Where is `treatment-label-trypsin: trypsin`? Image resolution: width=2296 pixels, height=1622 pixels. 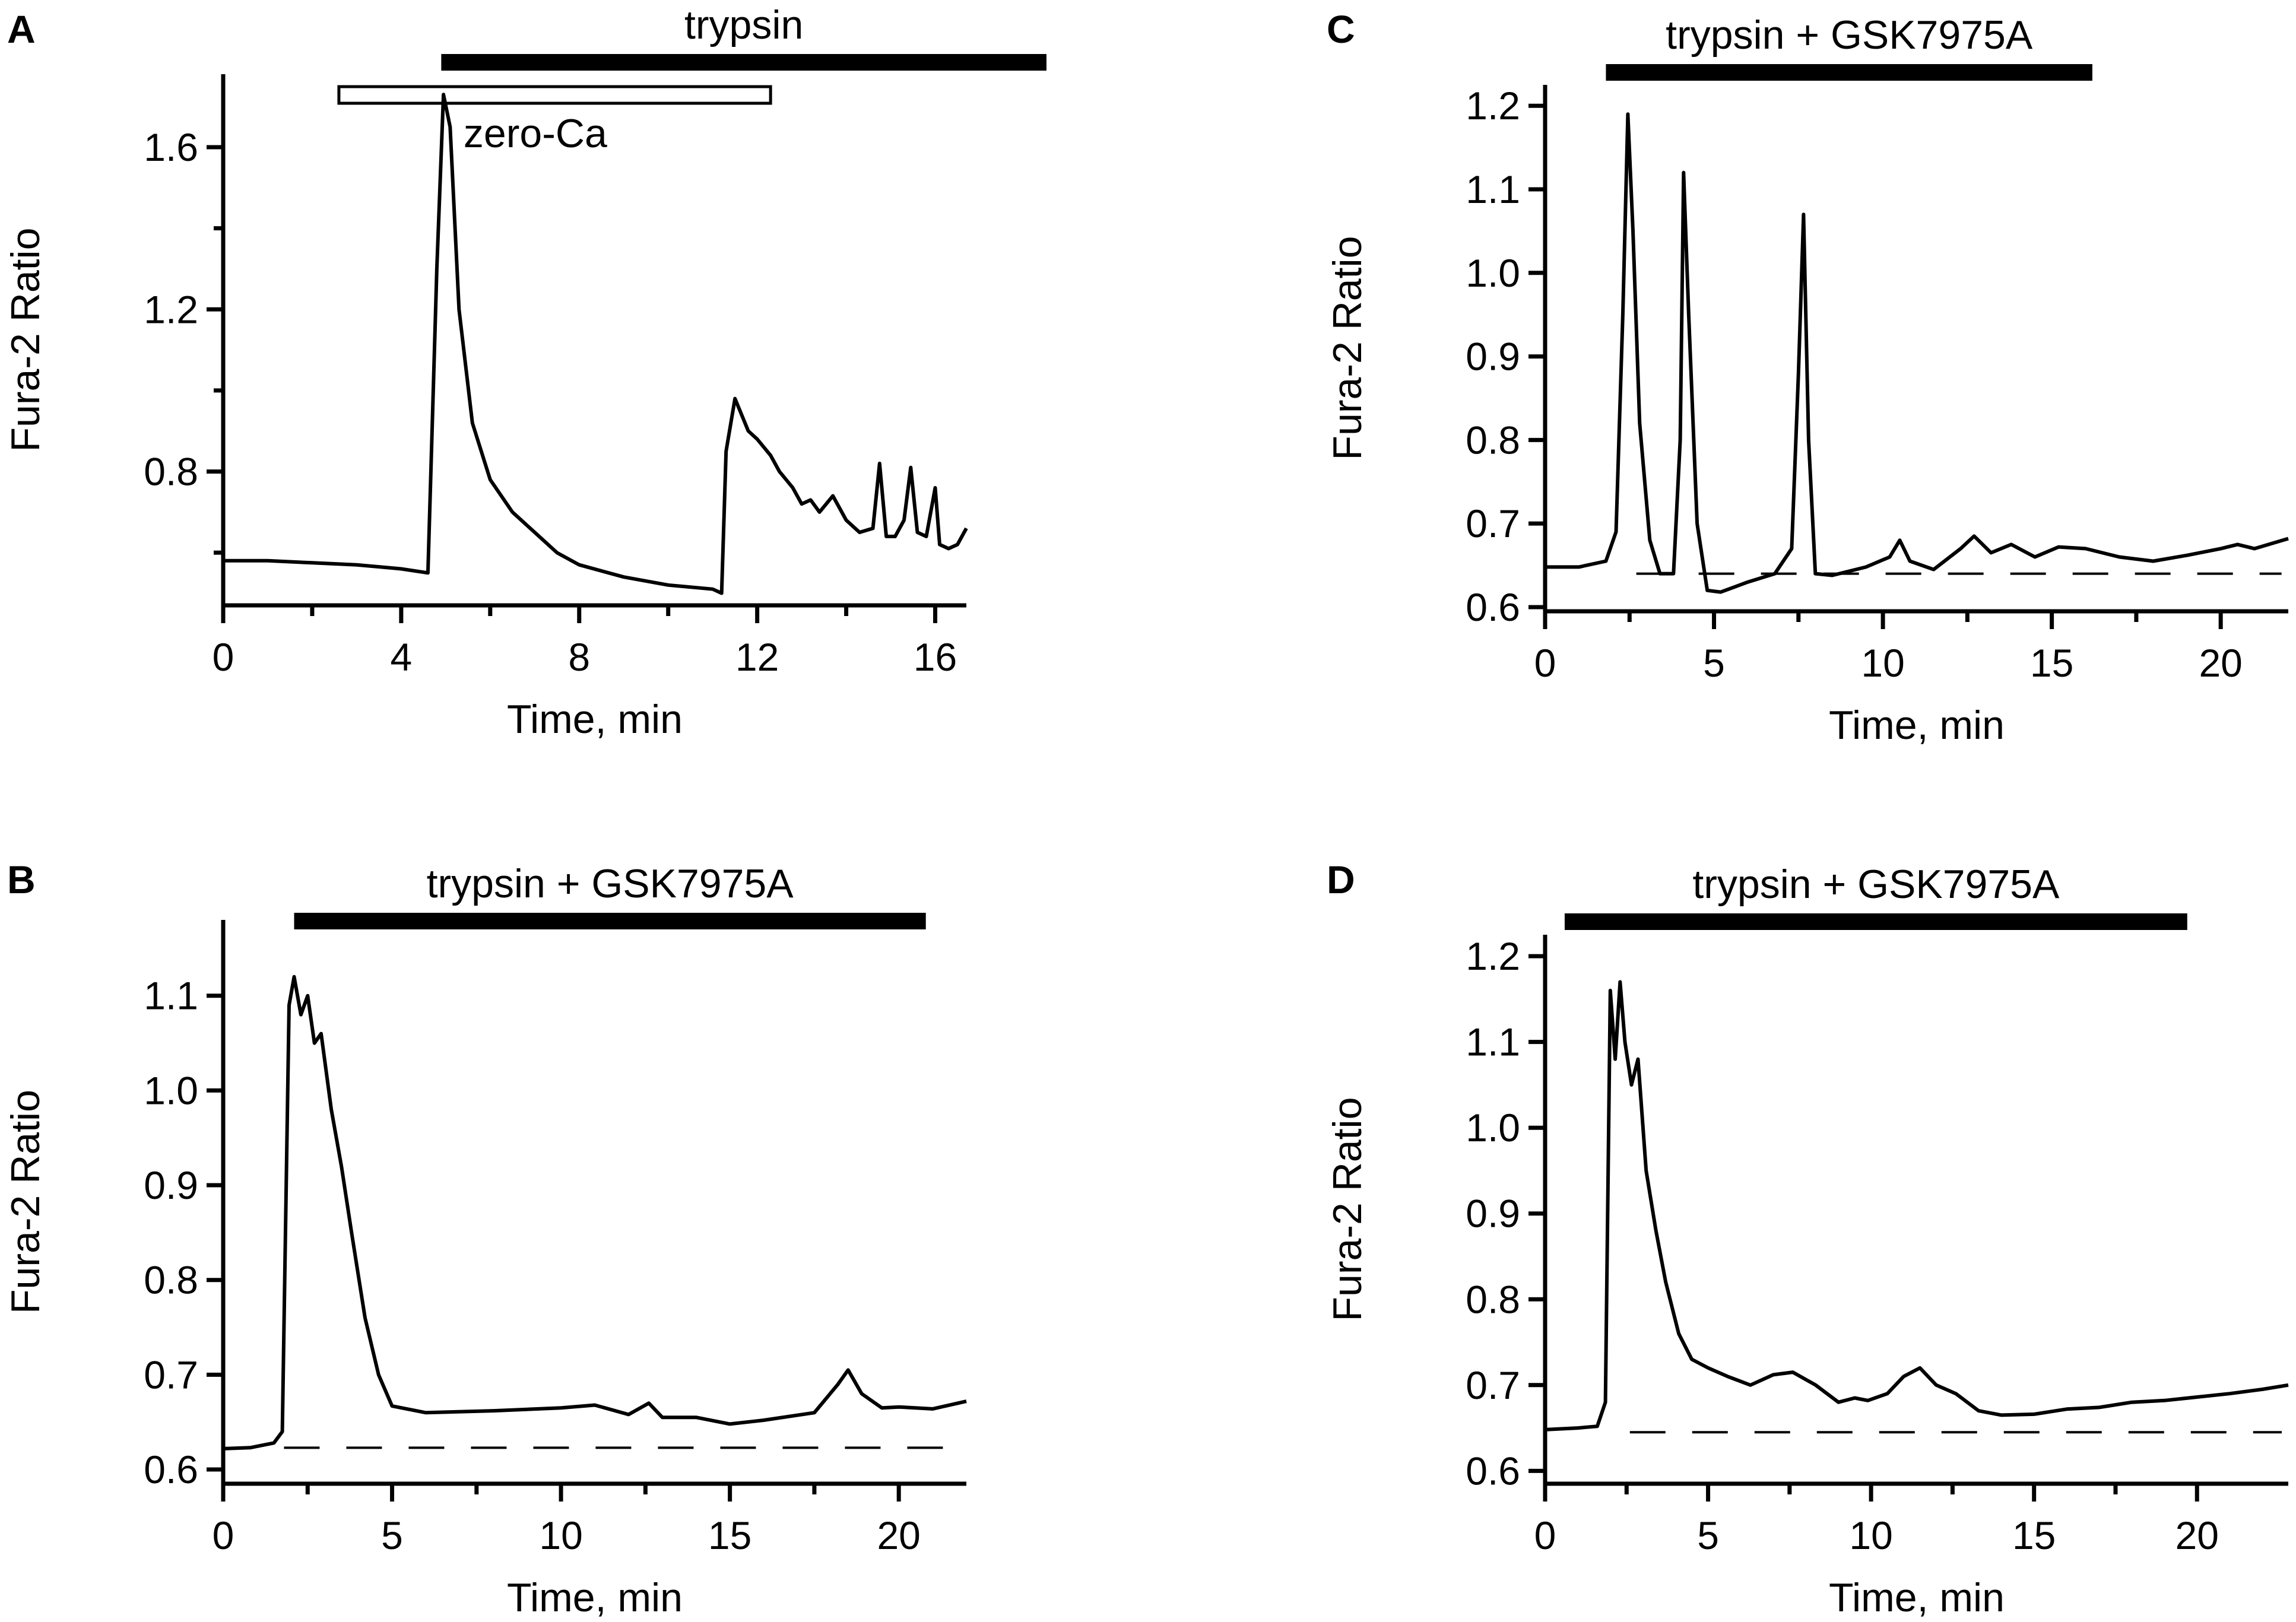 treatment-label-trypsin: trypsin is located at coordinates (743, 24).